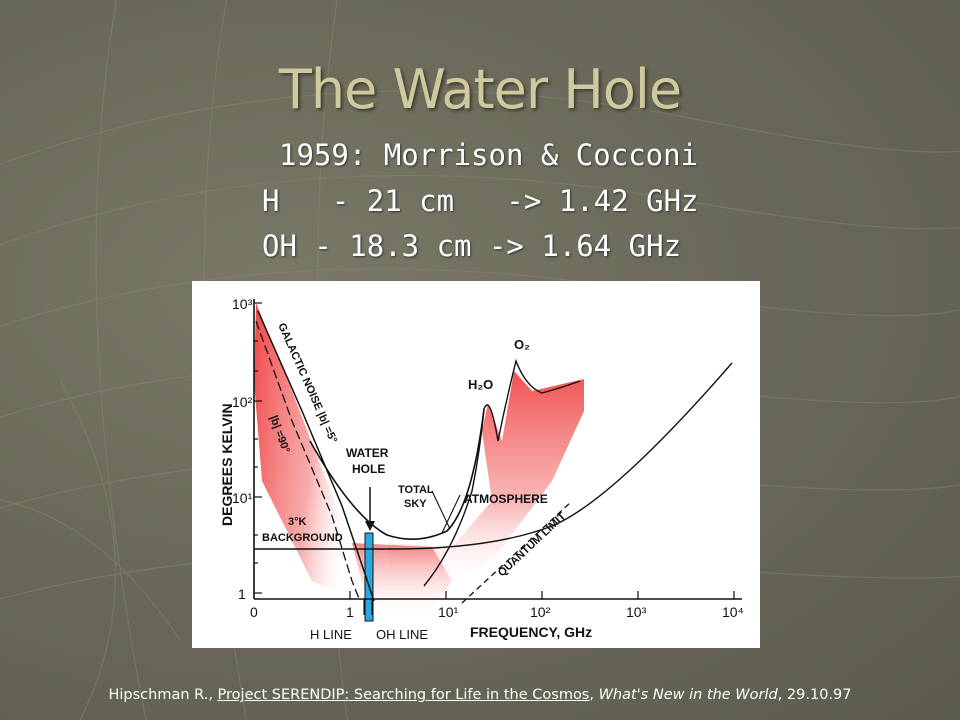 This screenshot has width=960, height=720. I want to click on y-axis-label: DEGREES KELVIN, so click(227, 464).